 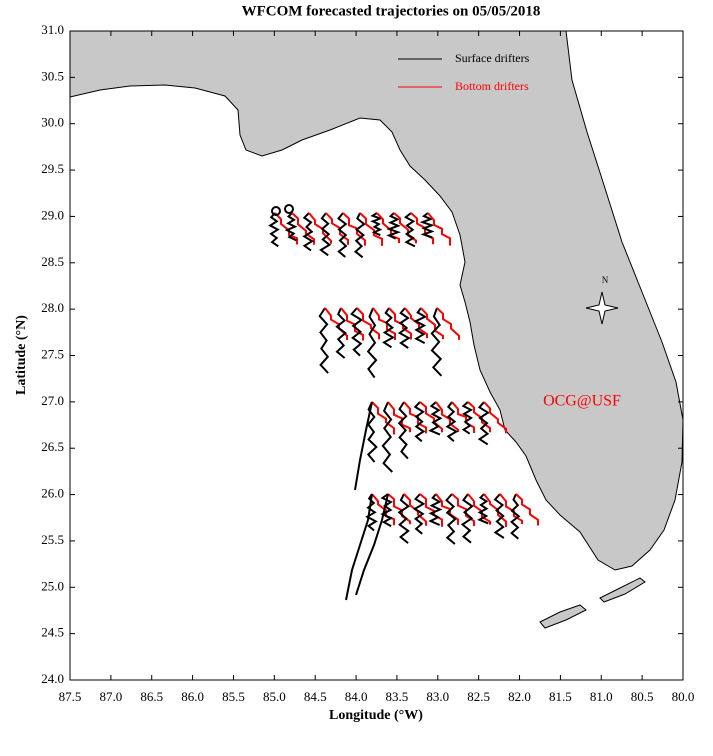 What do you see at coordinates (356, 696) in the screenshot?
I see `x-tick-label: 84.0` at bounding box center [356, 696].